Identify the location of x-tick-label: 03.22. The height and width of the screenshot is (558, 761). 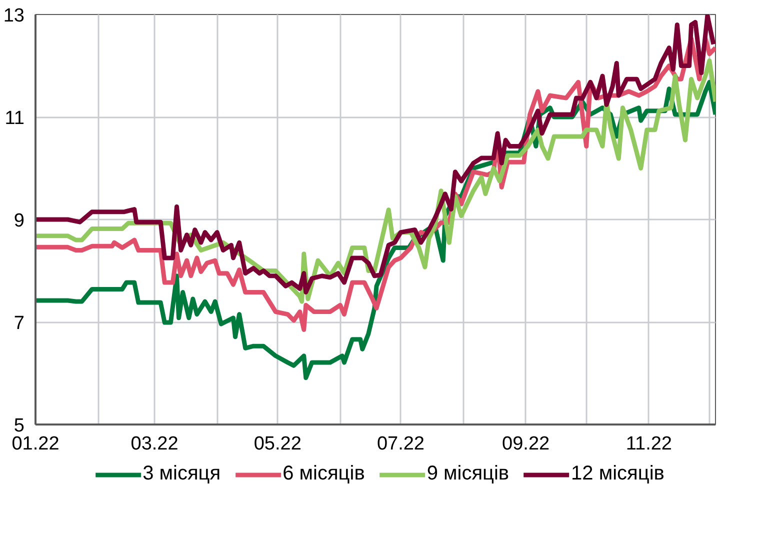
(154, 444).